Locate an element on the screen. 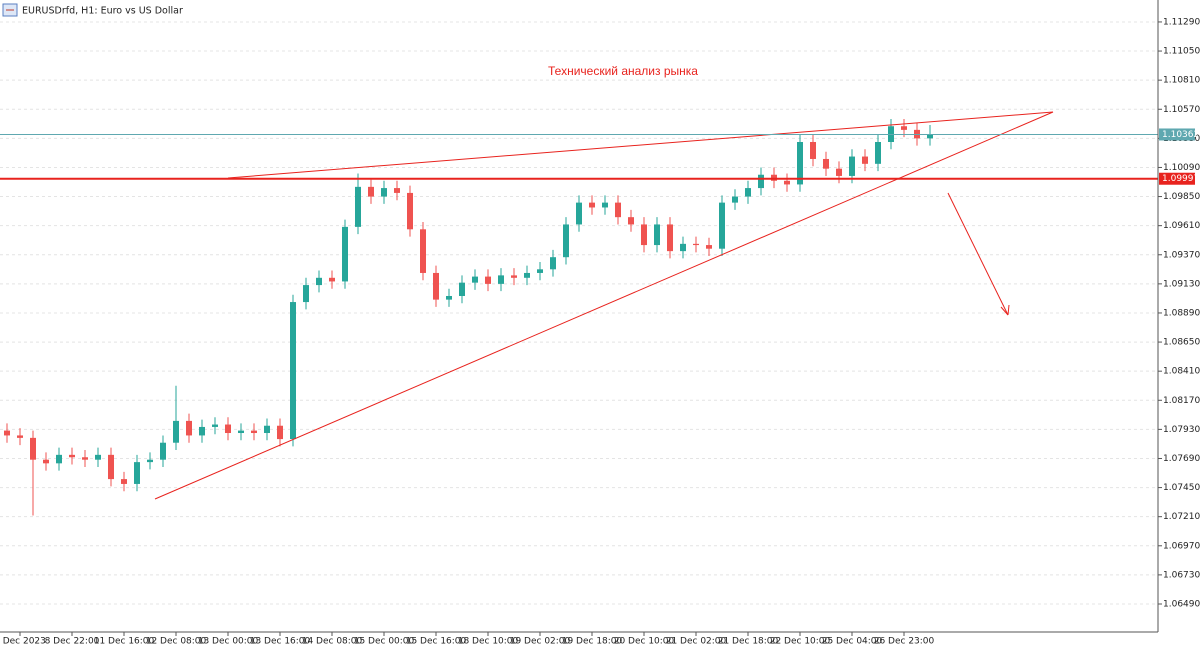  y-tick-label: 1.07690 is located at coordinates (1181, 459).